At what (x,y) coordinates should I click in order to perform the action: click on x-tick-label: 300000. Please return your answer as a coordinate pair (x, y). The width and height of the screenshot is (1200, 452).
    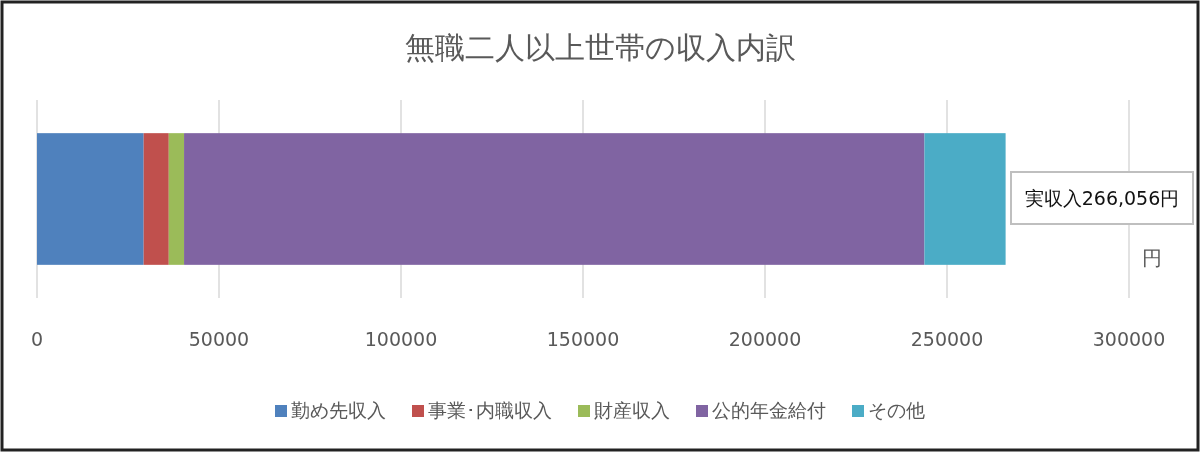
    Looking at the image, I should click on (1129, 339).